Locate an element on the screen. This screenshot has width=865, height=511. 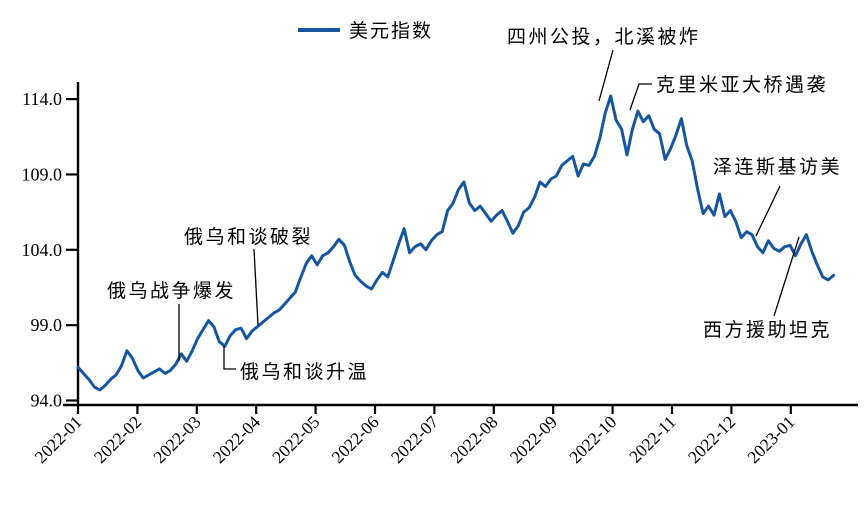
x-tick-label: 2022-11 is located at coordinates (652, 439).